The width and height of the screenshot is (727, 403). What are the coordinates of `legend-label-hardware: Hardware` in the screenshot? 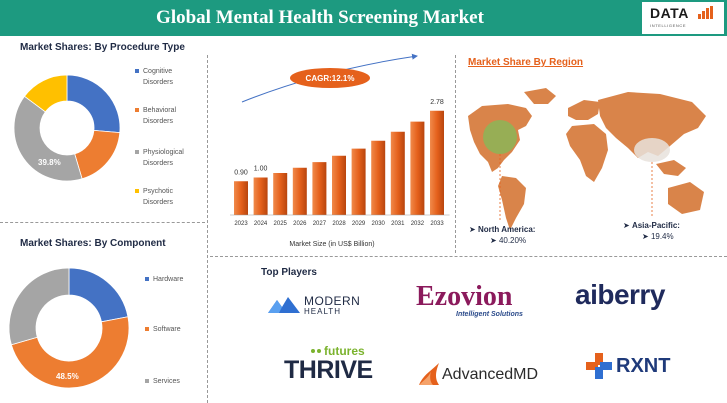 It's located at (168, 279).